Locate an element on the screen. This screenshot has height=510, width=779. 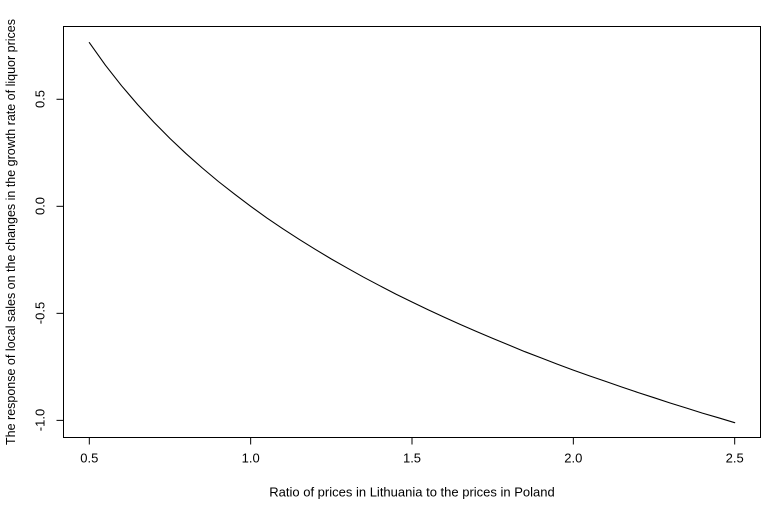
y-tick-label: -0.5 is located at coordinates (40, 313).